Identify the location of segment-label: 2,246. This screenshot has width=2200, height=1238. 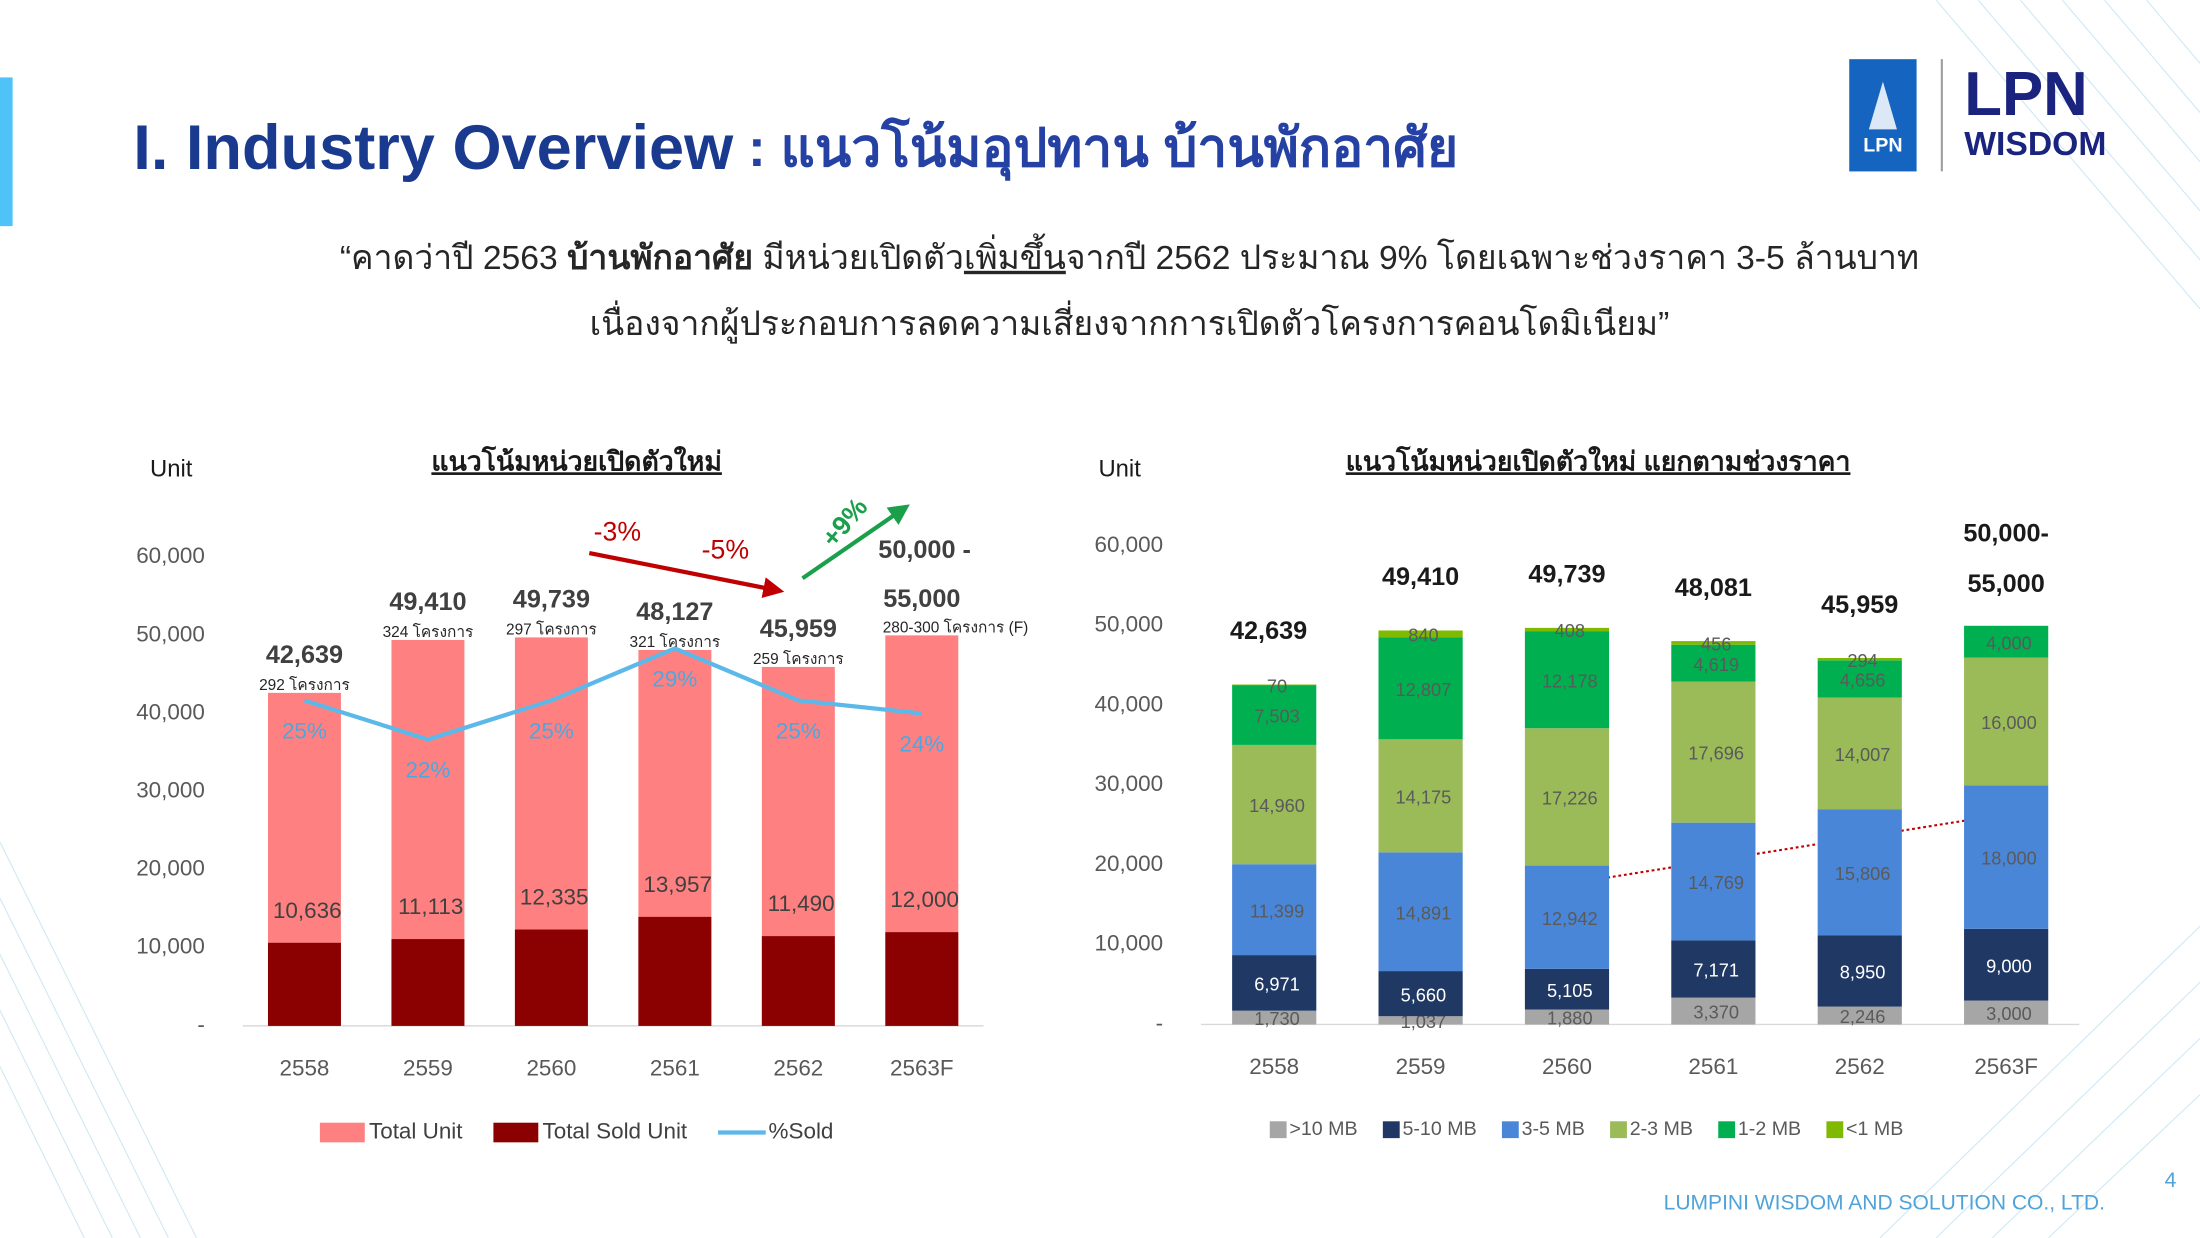
(1863, 1016).